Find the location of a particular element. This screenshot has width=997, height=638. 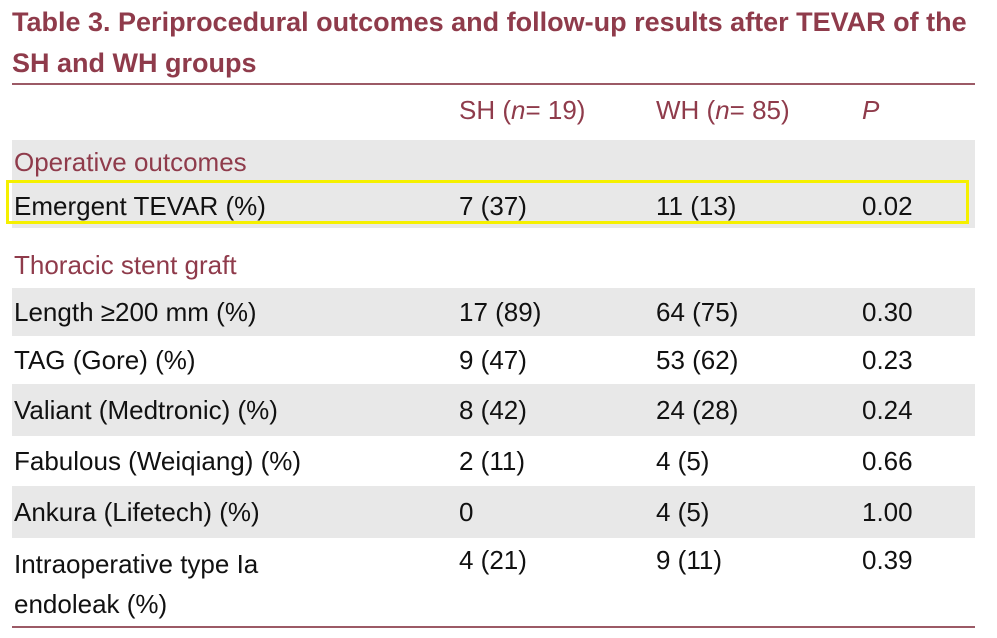

table-row: Ankura (Lifetech) (%) 0 4 (5) 1.00 is located at coordinates (493, 512).